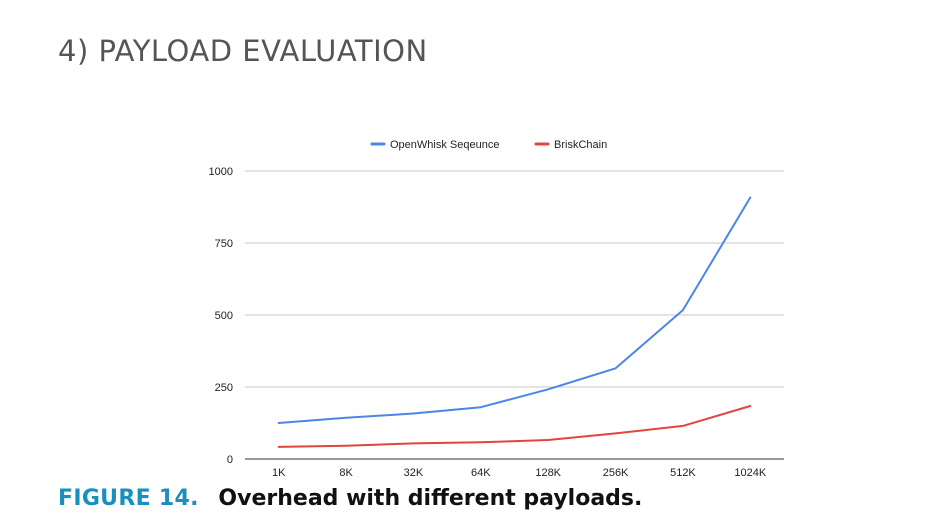  I want to click on section-heading: 4) PAYLOAD EVALUATION, so click(243, 51).